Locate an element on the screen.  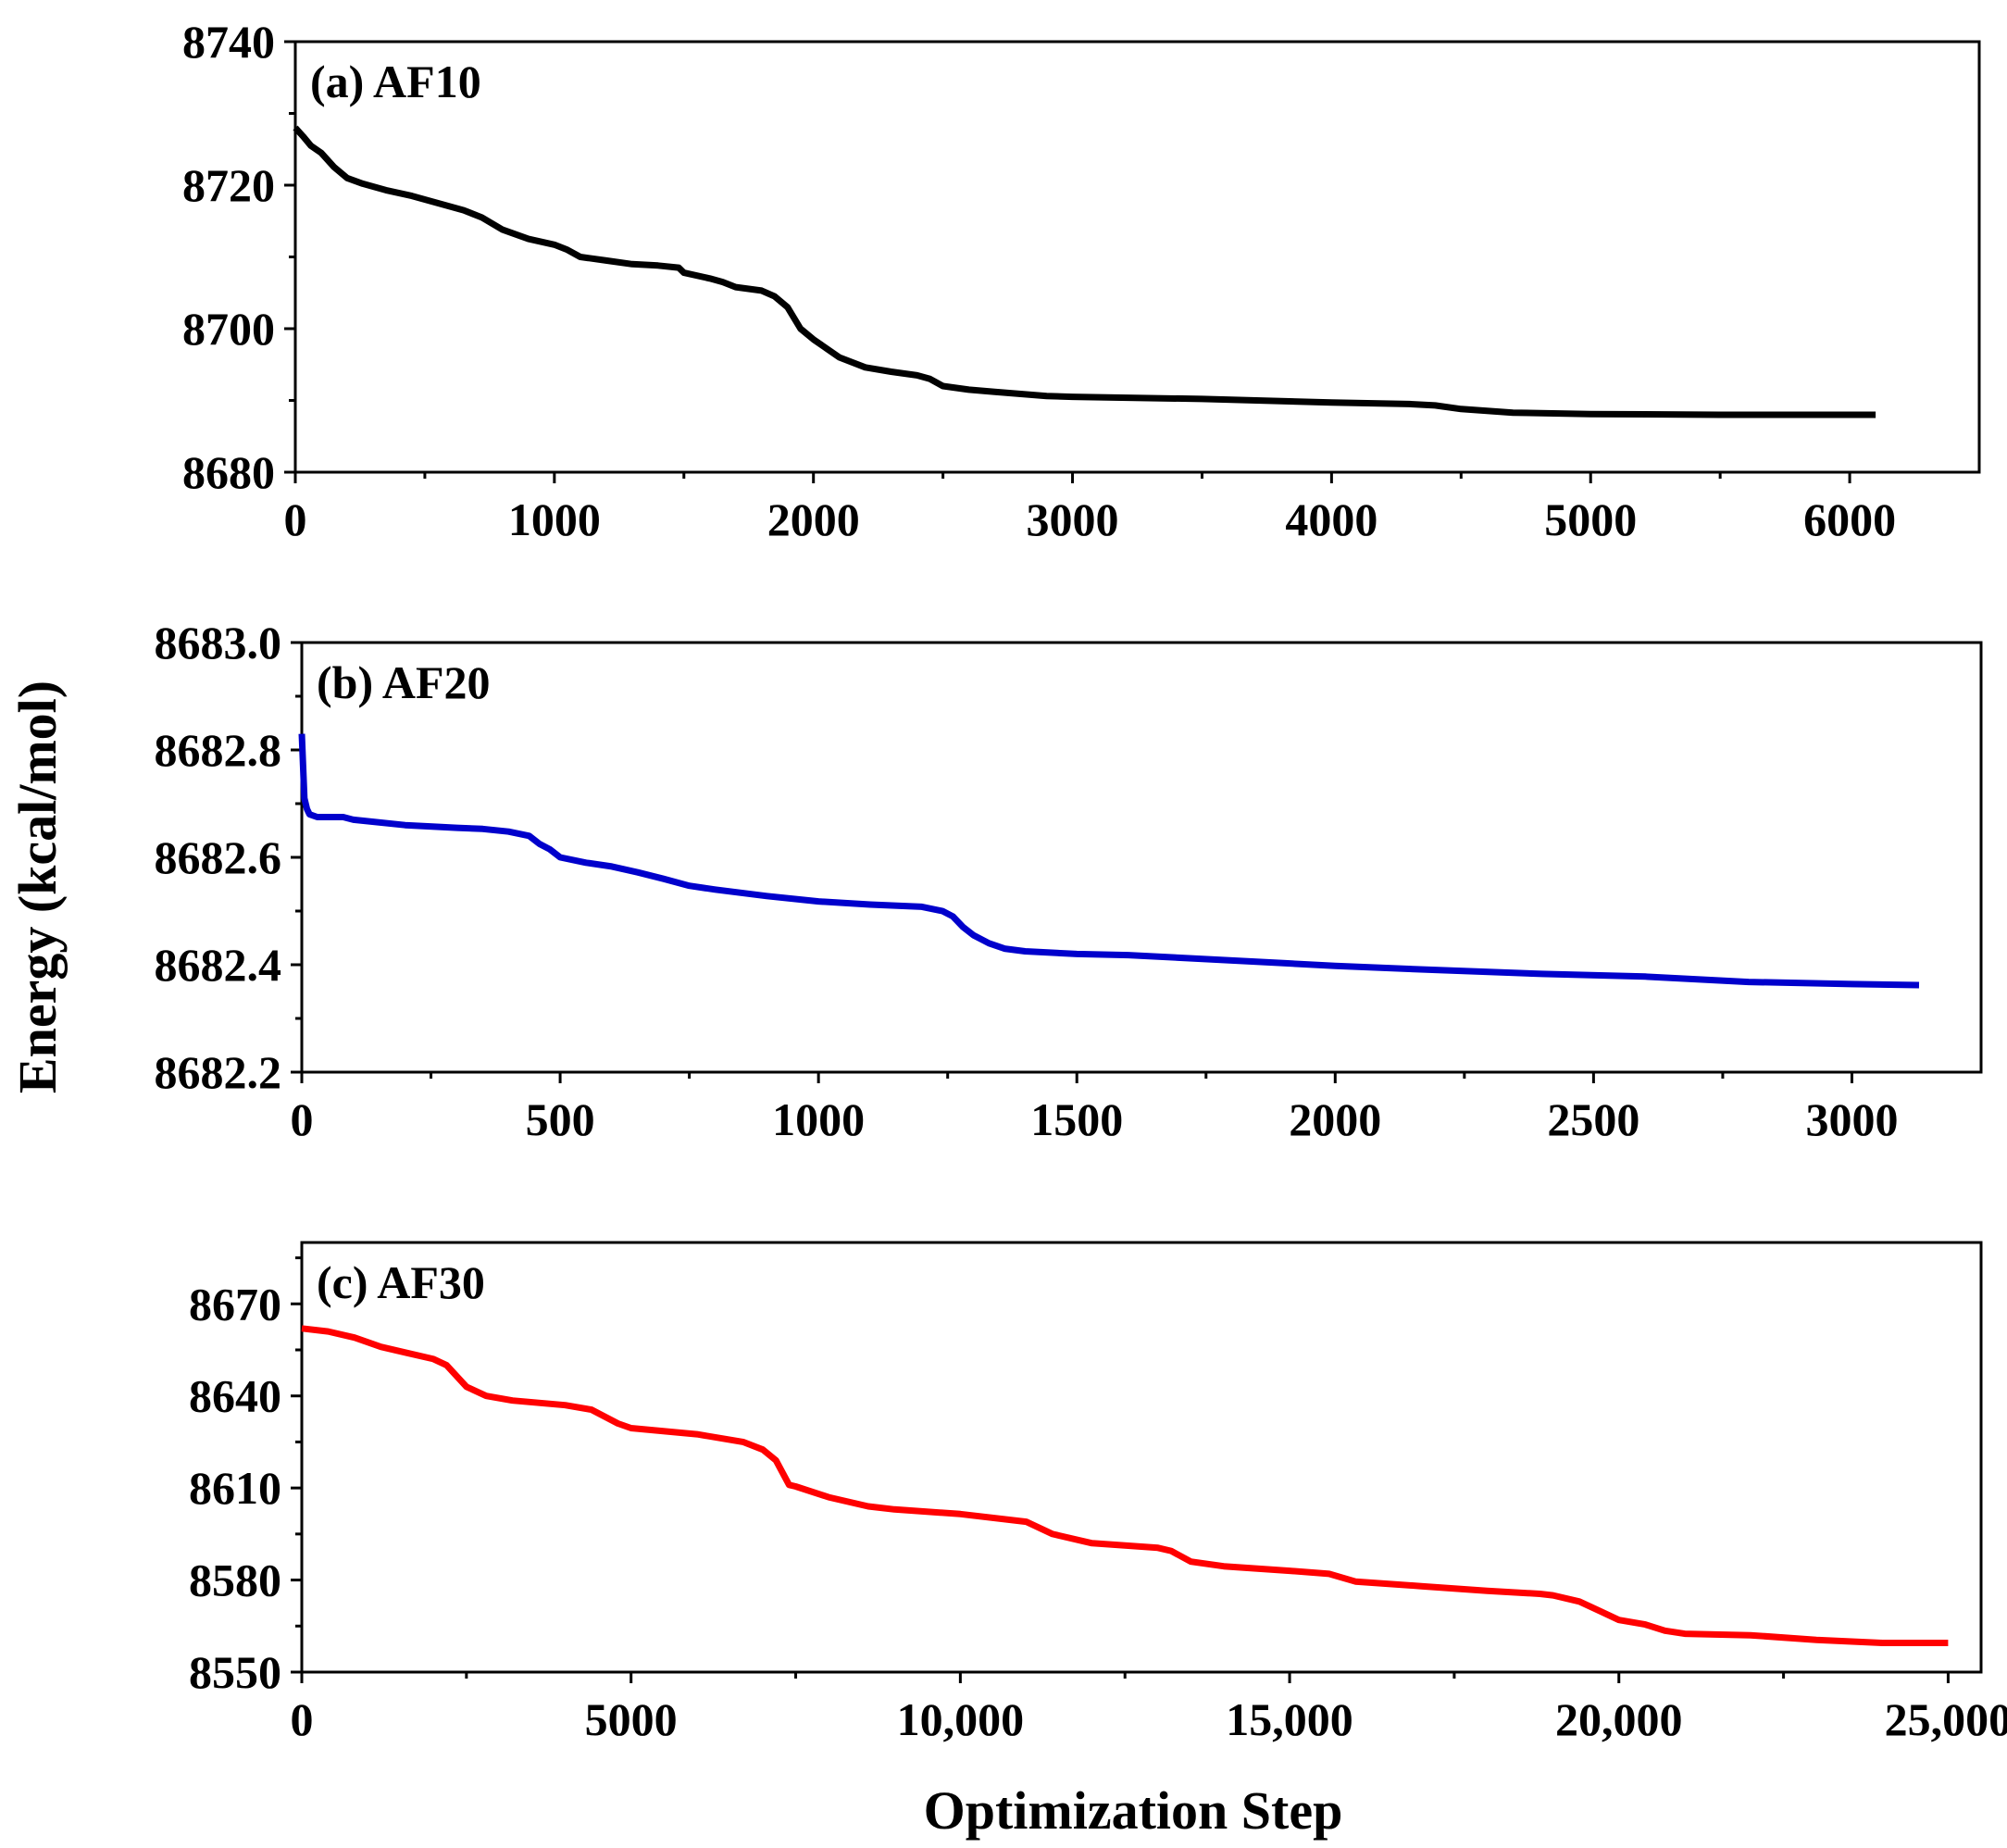
x-tick-label: 4000 is located at coordinates (1331, 519).